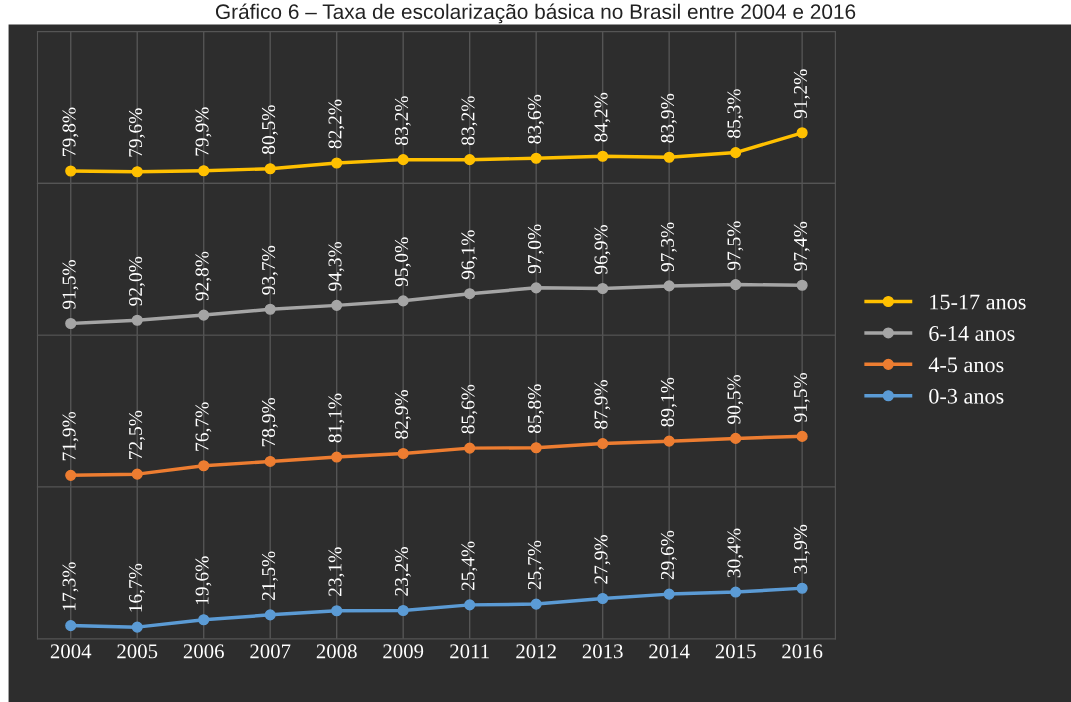 The height and width of the screenshot is (702, 1071). Describe the element at coordinates (735, 553) in the screenshot. I see `data-label: 30,4%` at that location.